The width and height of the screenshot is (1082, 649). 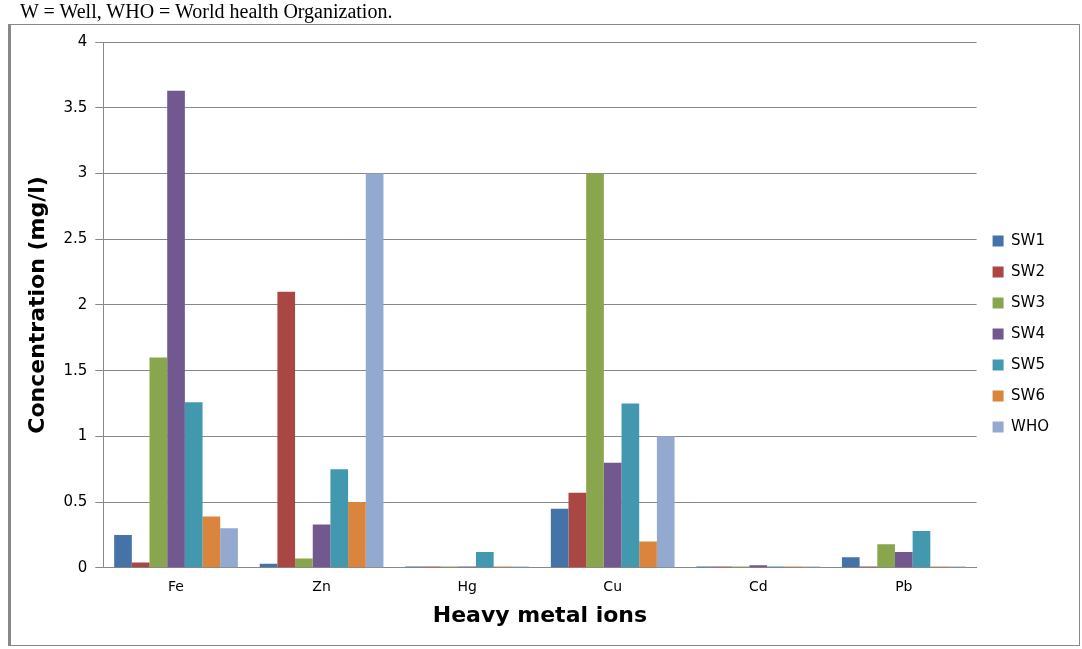 What do you see at coordinates (321, 585) in the screenshot?
I see `x-tick-label: Zn` at bounding box center [321, 585].